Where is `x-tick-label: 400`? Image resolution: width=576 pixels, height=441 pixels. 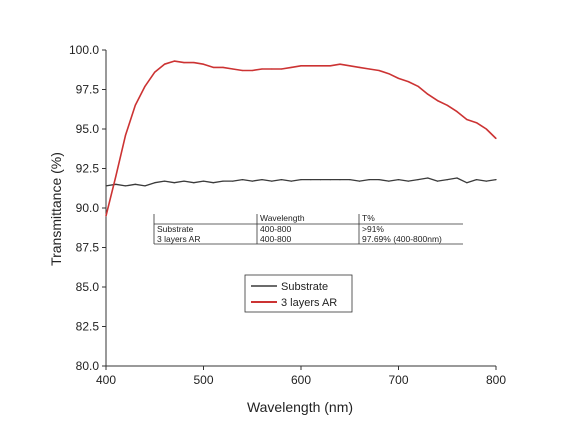 x-tick-label: 400 is located at coordinates (106, 380).